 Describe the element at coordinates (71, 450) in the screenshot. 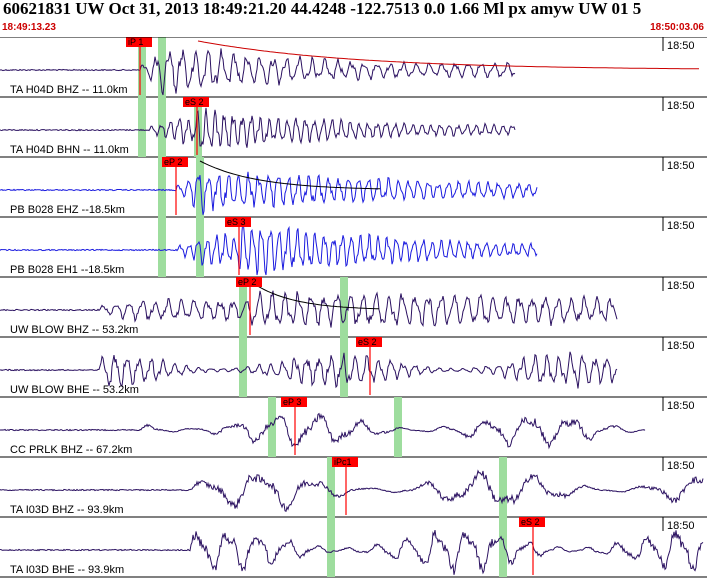

I see `station-channel-label: CC PRLK BHZ -- 67.2km` at that location.